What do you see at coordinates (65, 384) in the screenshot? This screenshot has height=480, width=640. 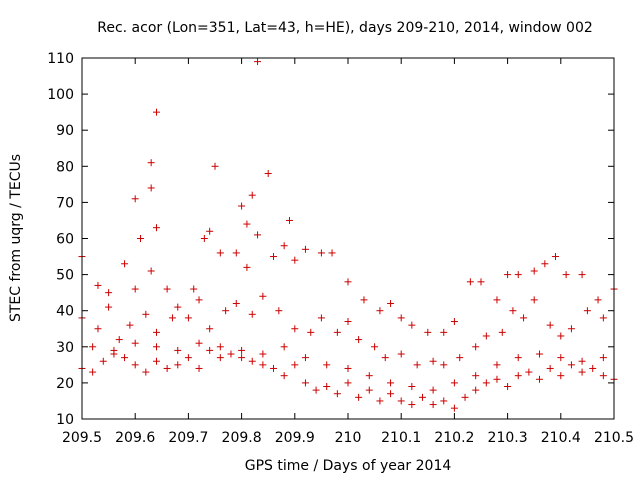 I see `y-tick-label: 20` at bounding box center [65, 384].